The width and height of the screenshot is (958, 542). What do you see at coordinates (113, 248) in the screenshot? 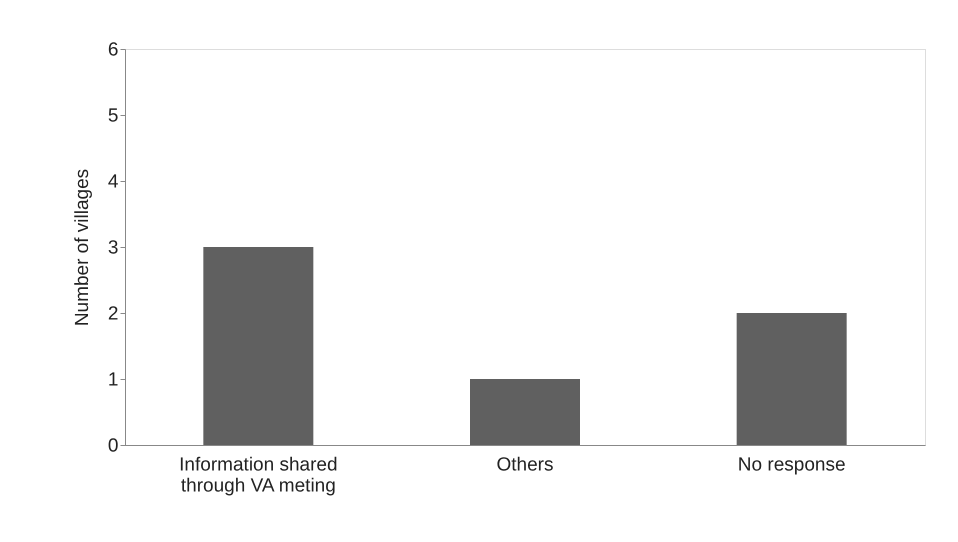
I see `y-tick-label: 3` at bounding box center [113, 248].